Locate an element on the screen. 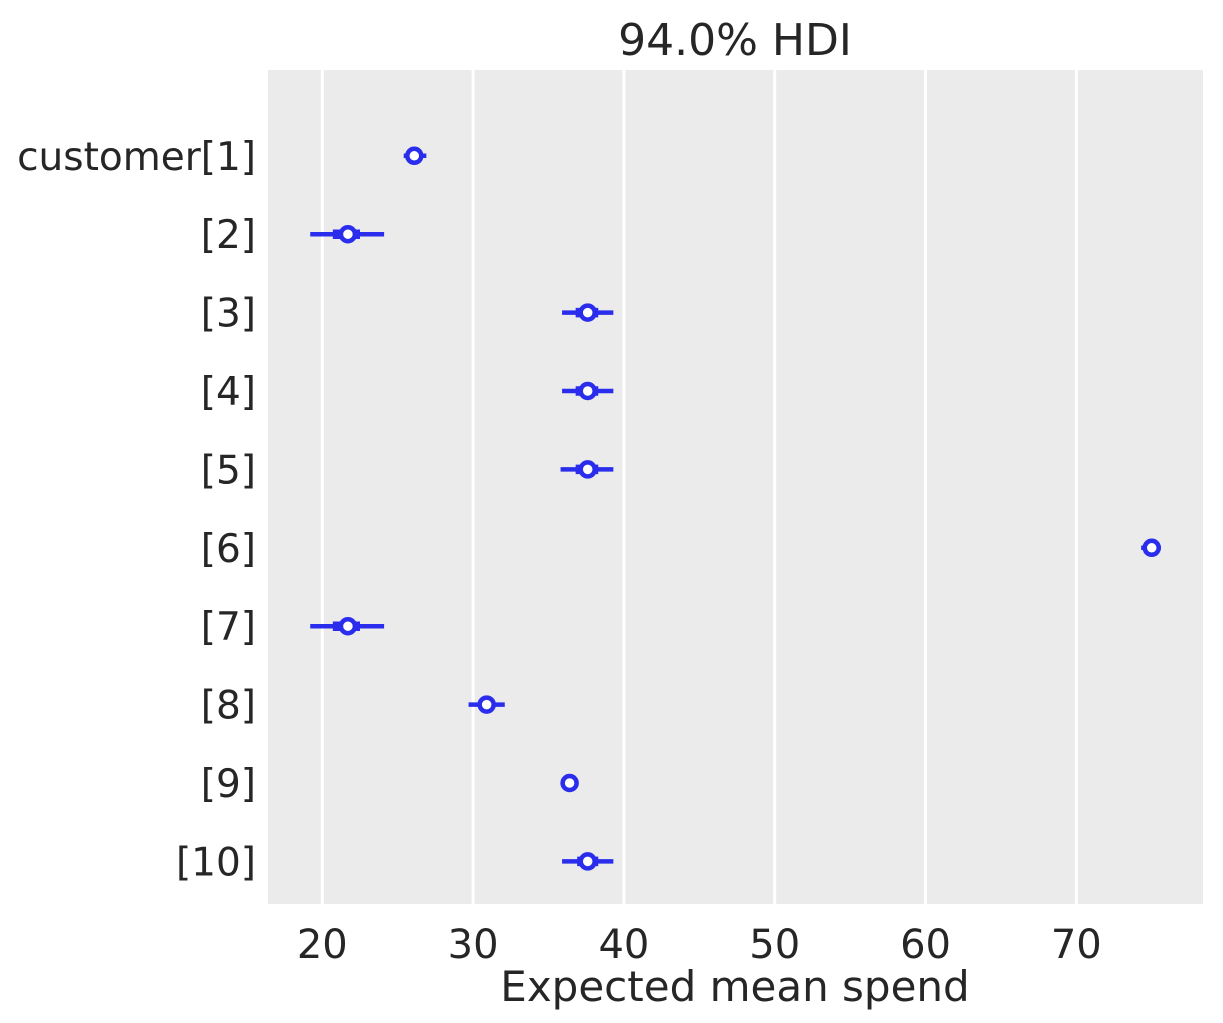 This screenshot has width=1223, height=1023. x-tick-label: 60 is located at coordinates (925, 945).